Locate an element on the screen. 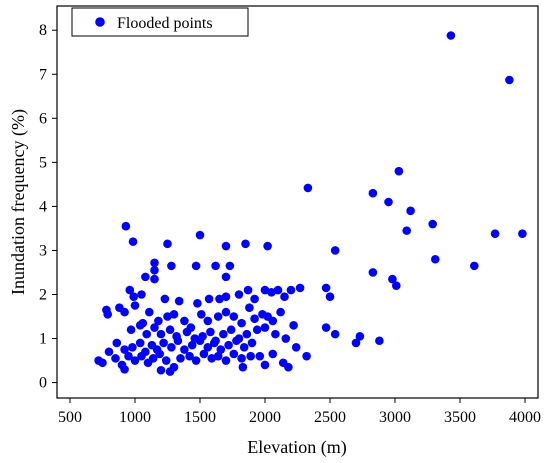  x-tick-label: 1000 is located at coordinates (135, 417).